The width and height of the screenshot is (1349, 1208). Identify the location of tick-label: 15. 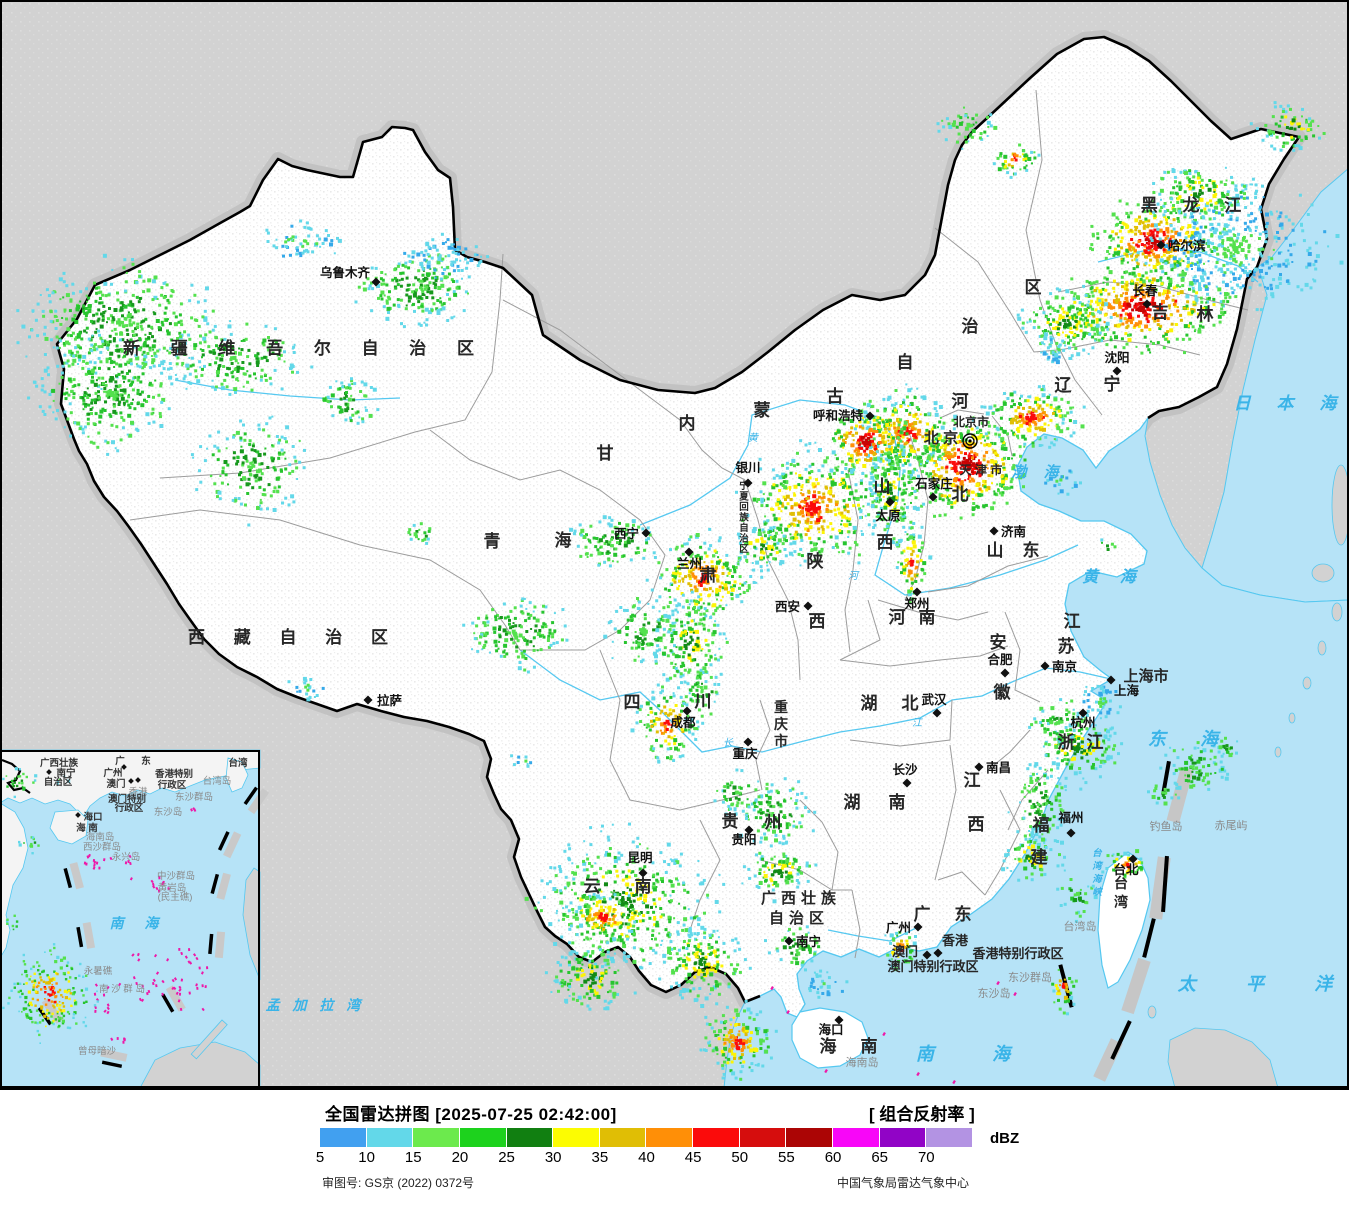
(413, 1157).